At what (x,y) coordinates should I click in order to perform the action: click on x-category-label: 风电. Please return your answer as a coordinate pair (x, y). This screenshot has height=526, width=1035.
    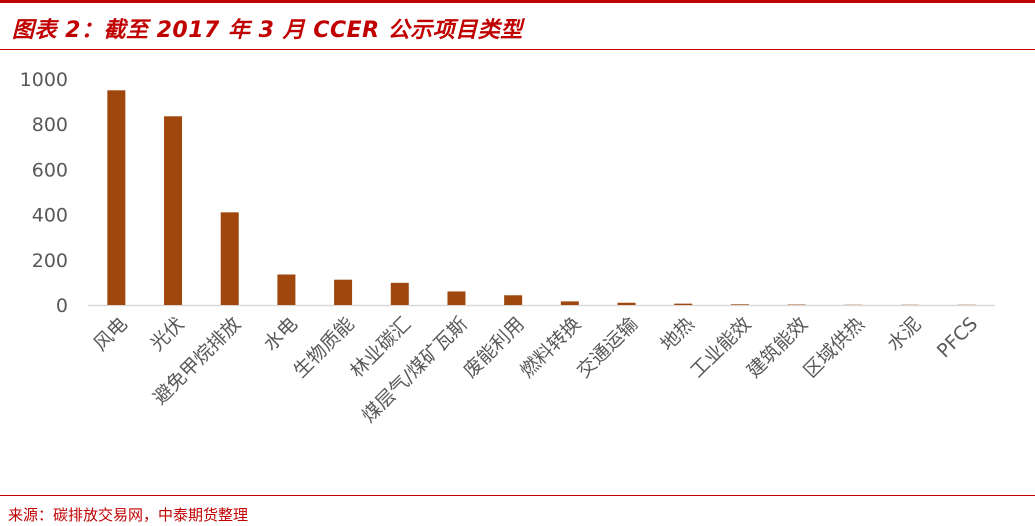
    Looking at the image, I should click on (110, 334).